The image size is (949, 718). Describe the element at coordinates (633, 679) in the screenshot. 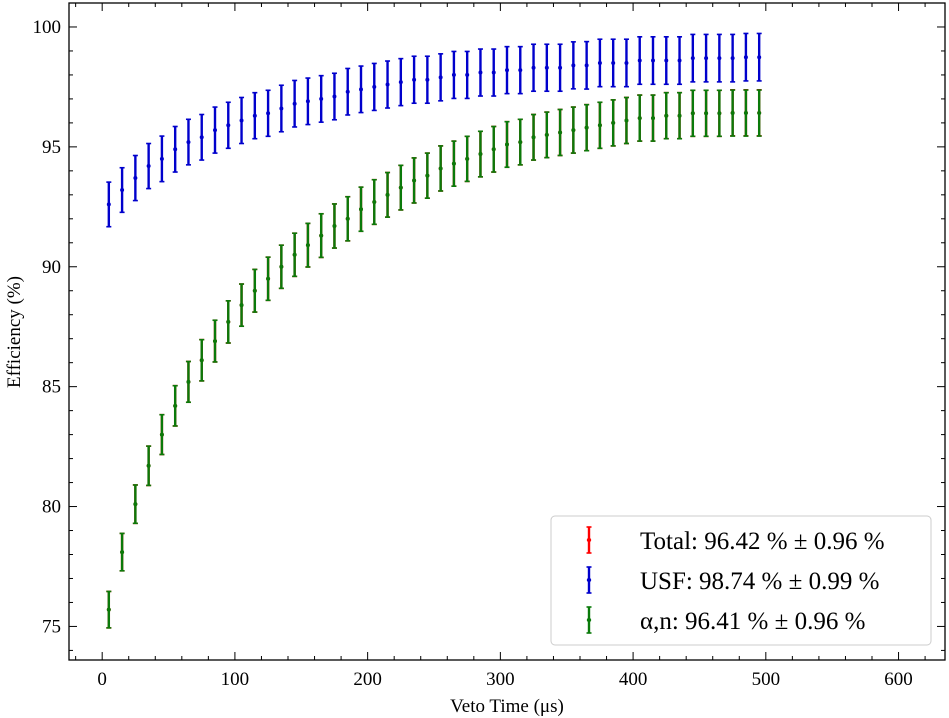

I see `x-tick-label: 400` at that location.